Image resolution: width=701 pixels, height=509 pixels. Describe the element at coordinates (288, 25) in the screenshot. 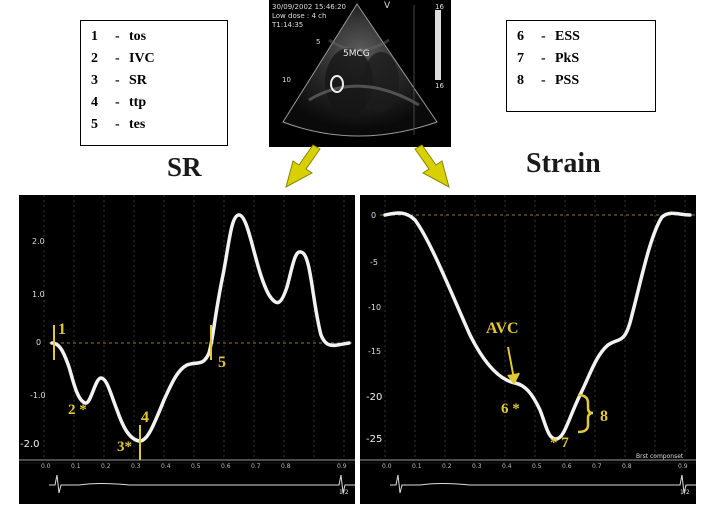

I see `echo-time: T1:14:35` at that location.